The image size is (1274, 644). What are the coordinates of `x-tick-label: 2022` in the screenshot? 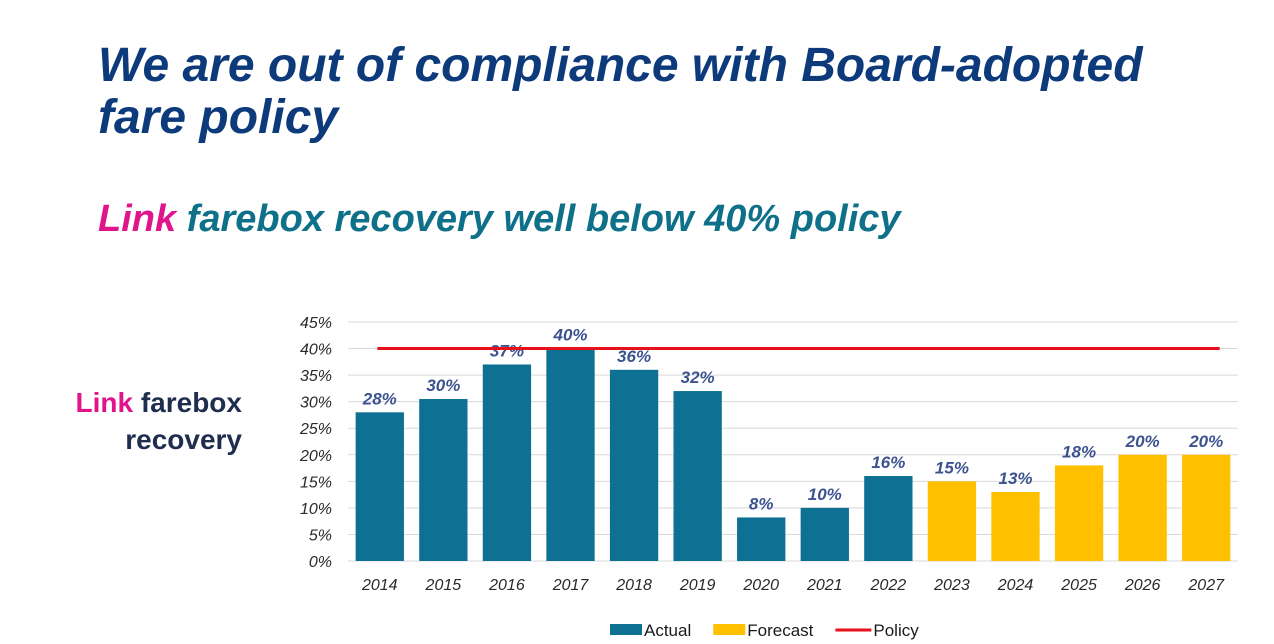 It's located at (888, 585).